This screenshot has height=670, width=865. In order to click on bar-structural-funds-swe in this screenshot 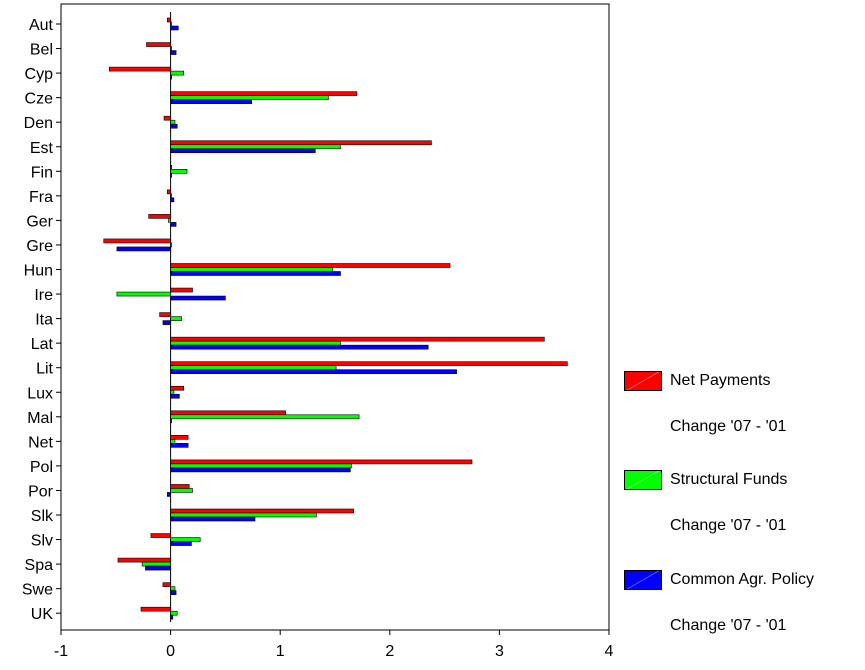, I will do `click(173, 588)`.